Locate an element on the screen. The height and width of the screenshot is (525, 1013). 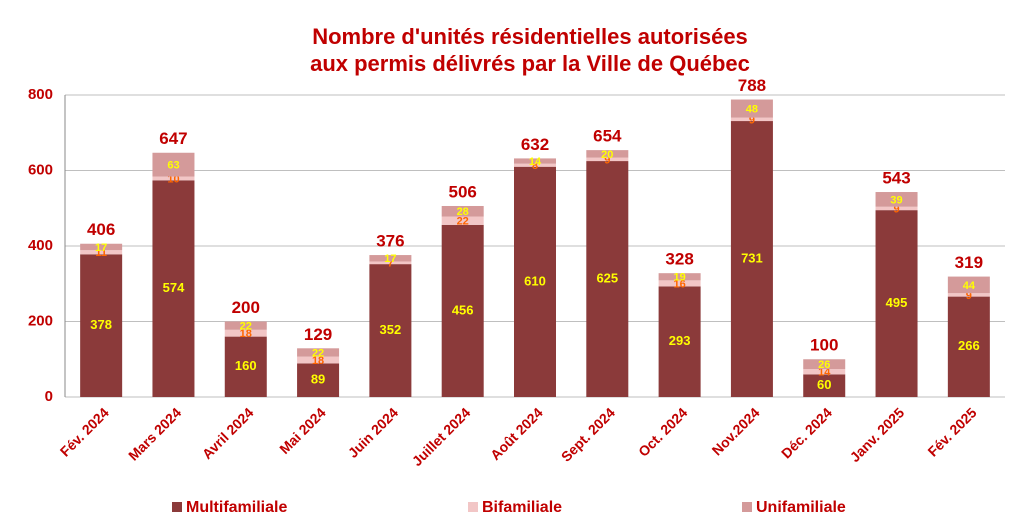
x-tick-label: Juillet 2024 is located at coordinates (441, 436).